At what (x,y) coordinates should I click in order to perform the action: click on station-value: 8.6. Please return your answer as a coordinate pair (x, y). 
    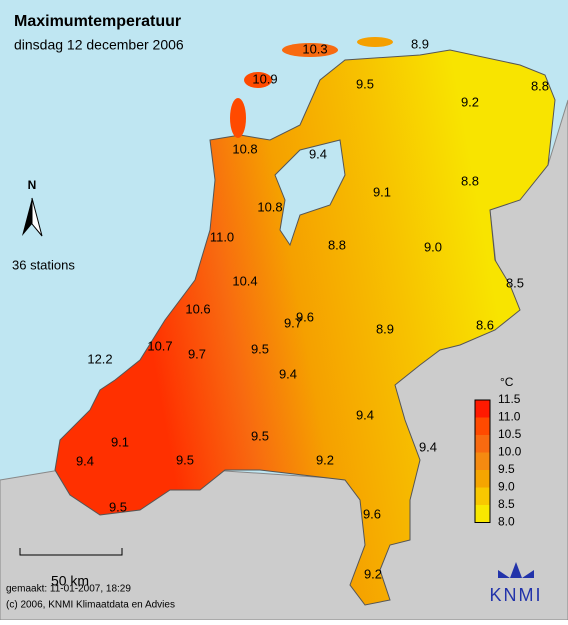
    Looking at the image, I should click on (485, 324).